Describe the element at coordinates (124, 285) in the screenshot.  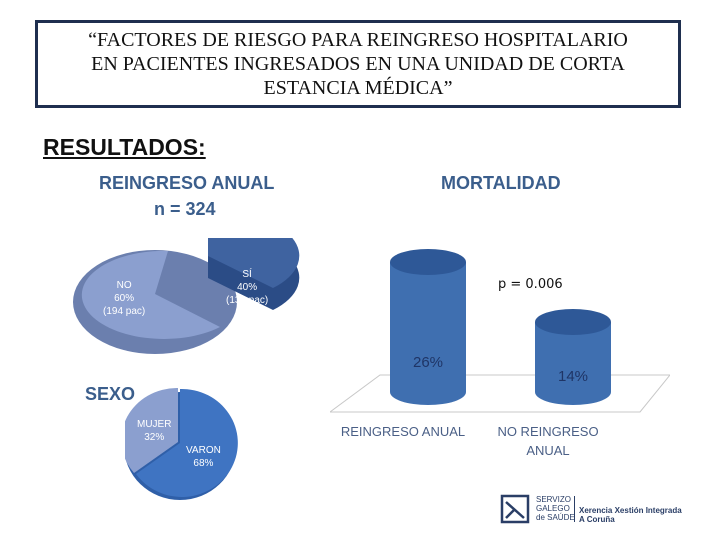
I see `no-label: NO` at that location.